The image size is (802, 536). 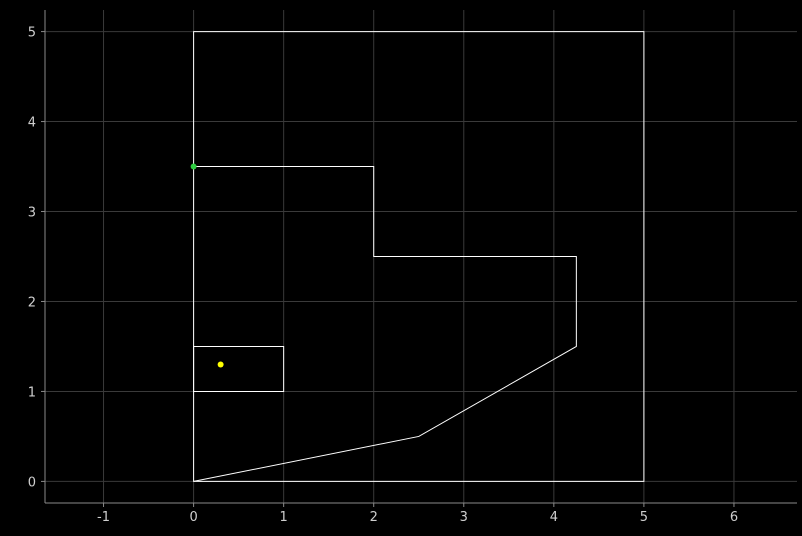 I want to click on x-tick-label: 4, so click(x=554, y=517).